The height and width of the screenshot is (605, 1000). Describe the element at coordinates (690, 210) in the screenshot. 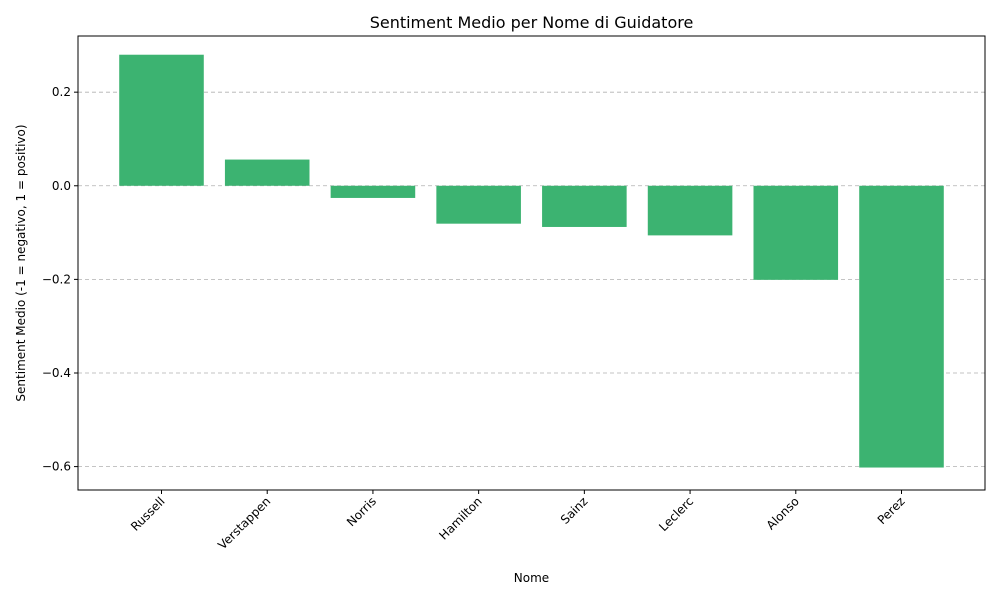

I see `bar-leclerc` at that location.